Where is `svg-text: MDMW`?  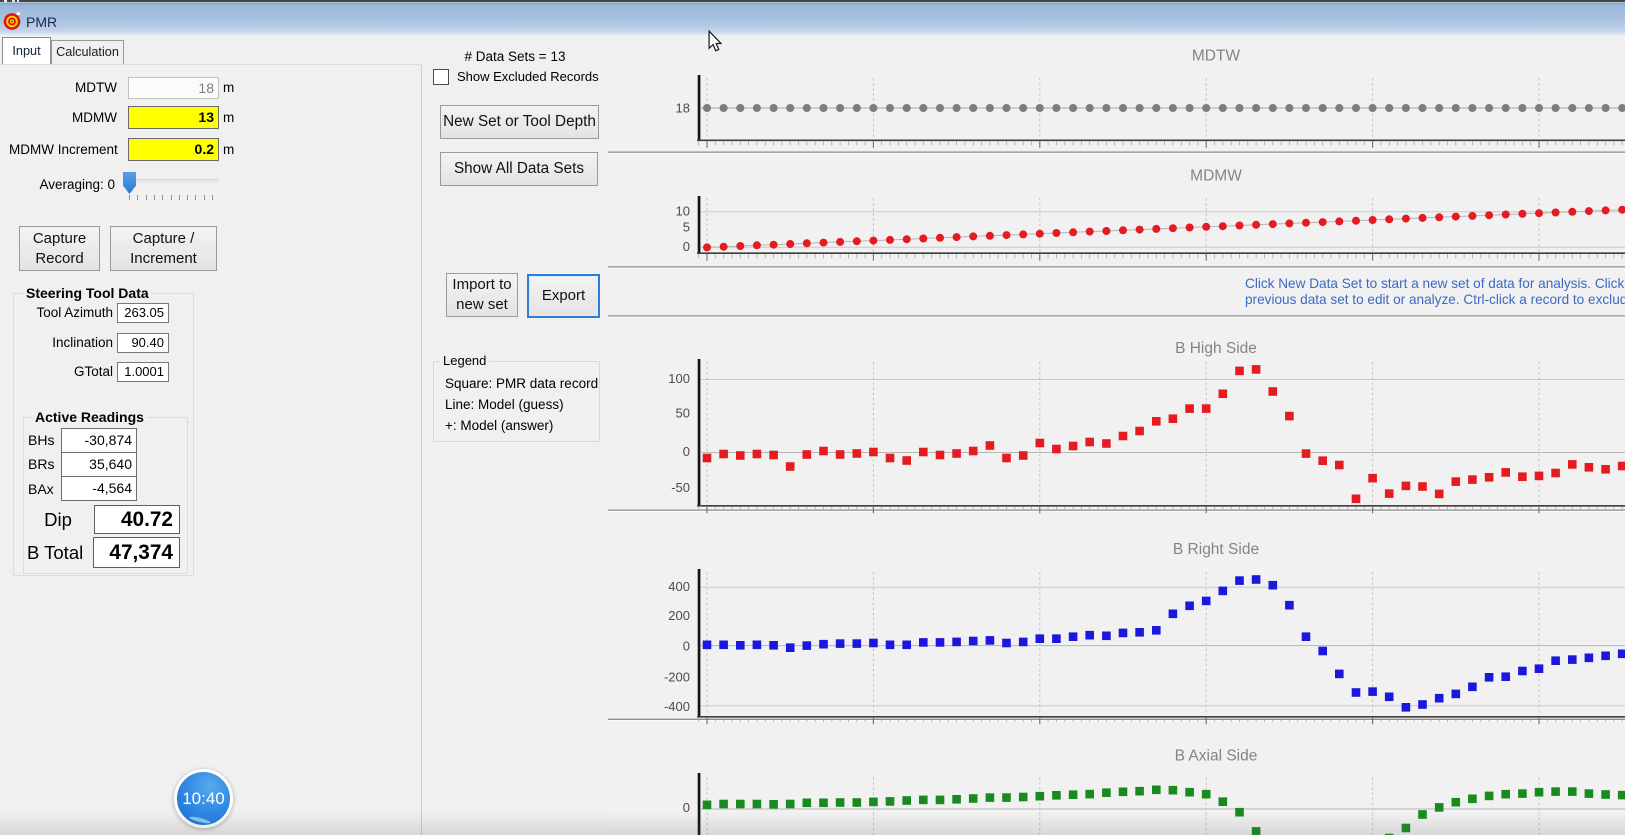 svg-text: MDMW is located at coordinates (1216, 176).